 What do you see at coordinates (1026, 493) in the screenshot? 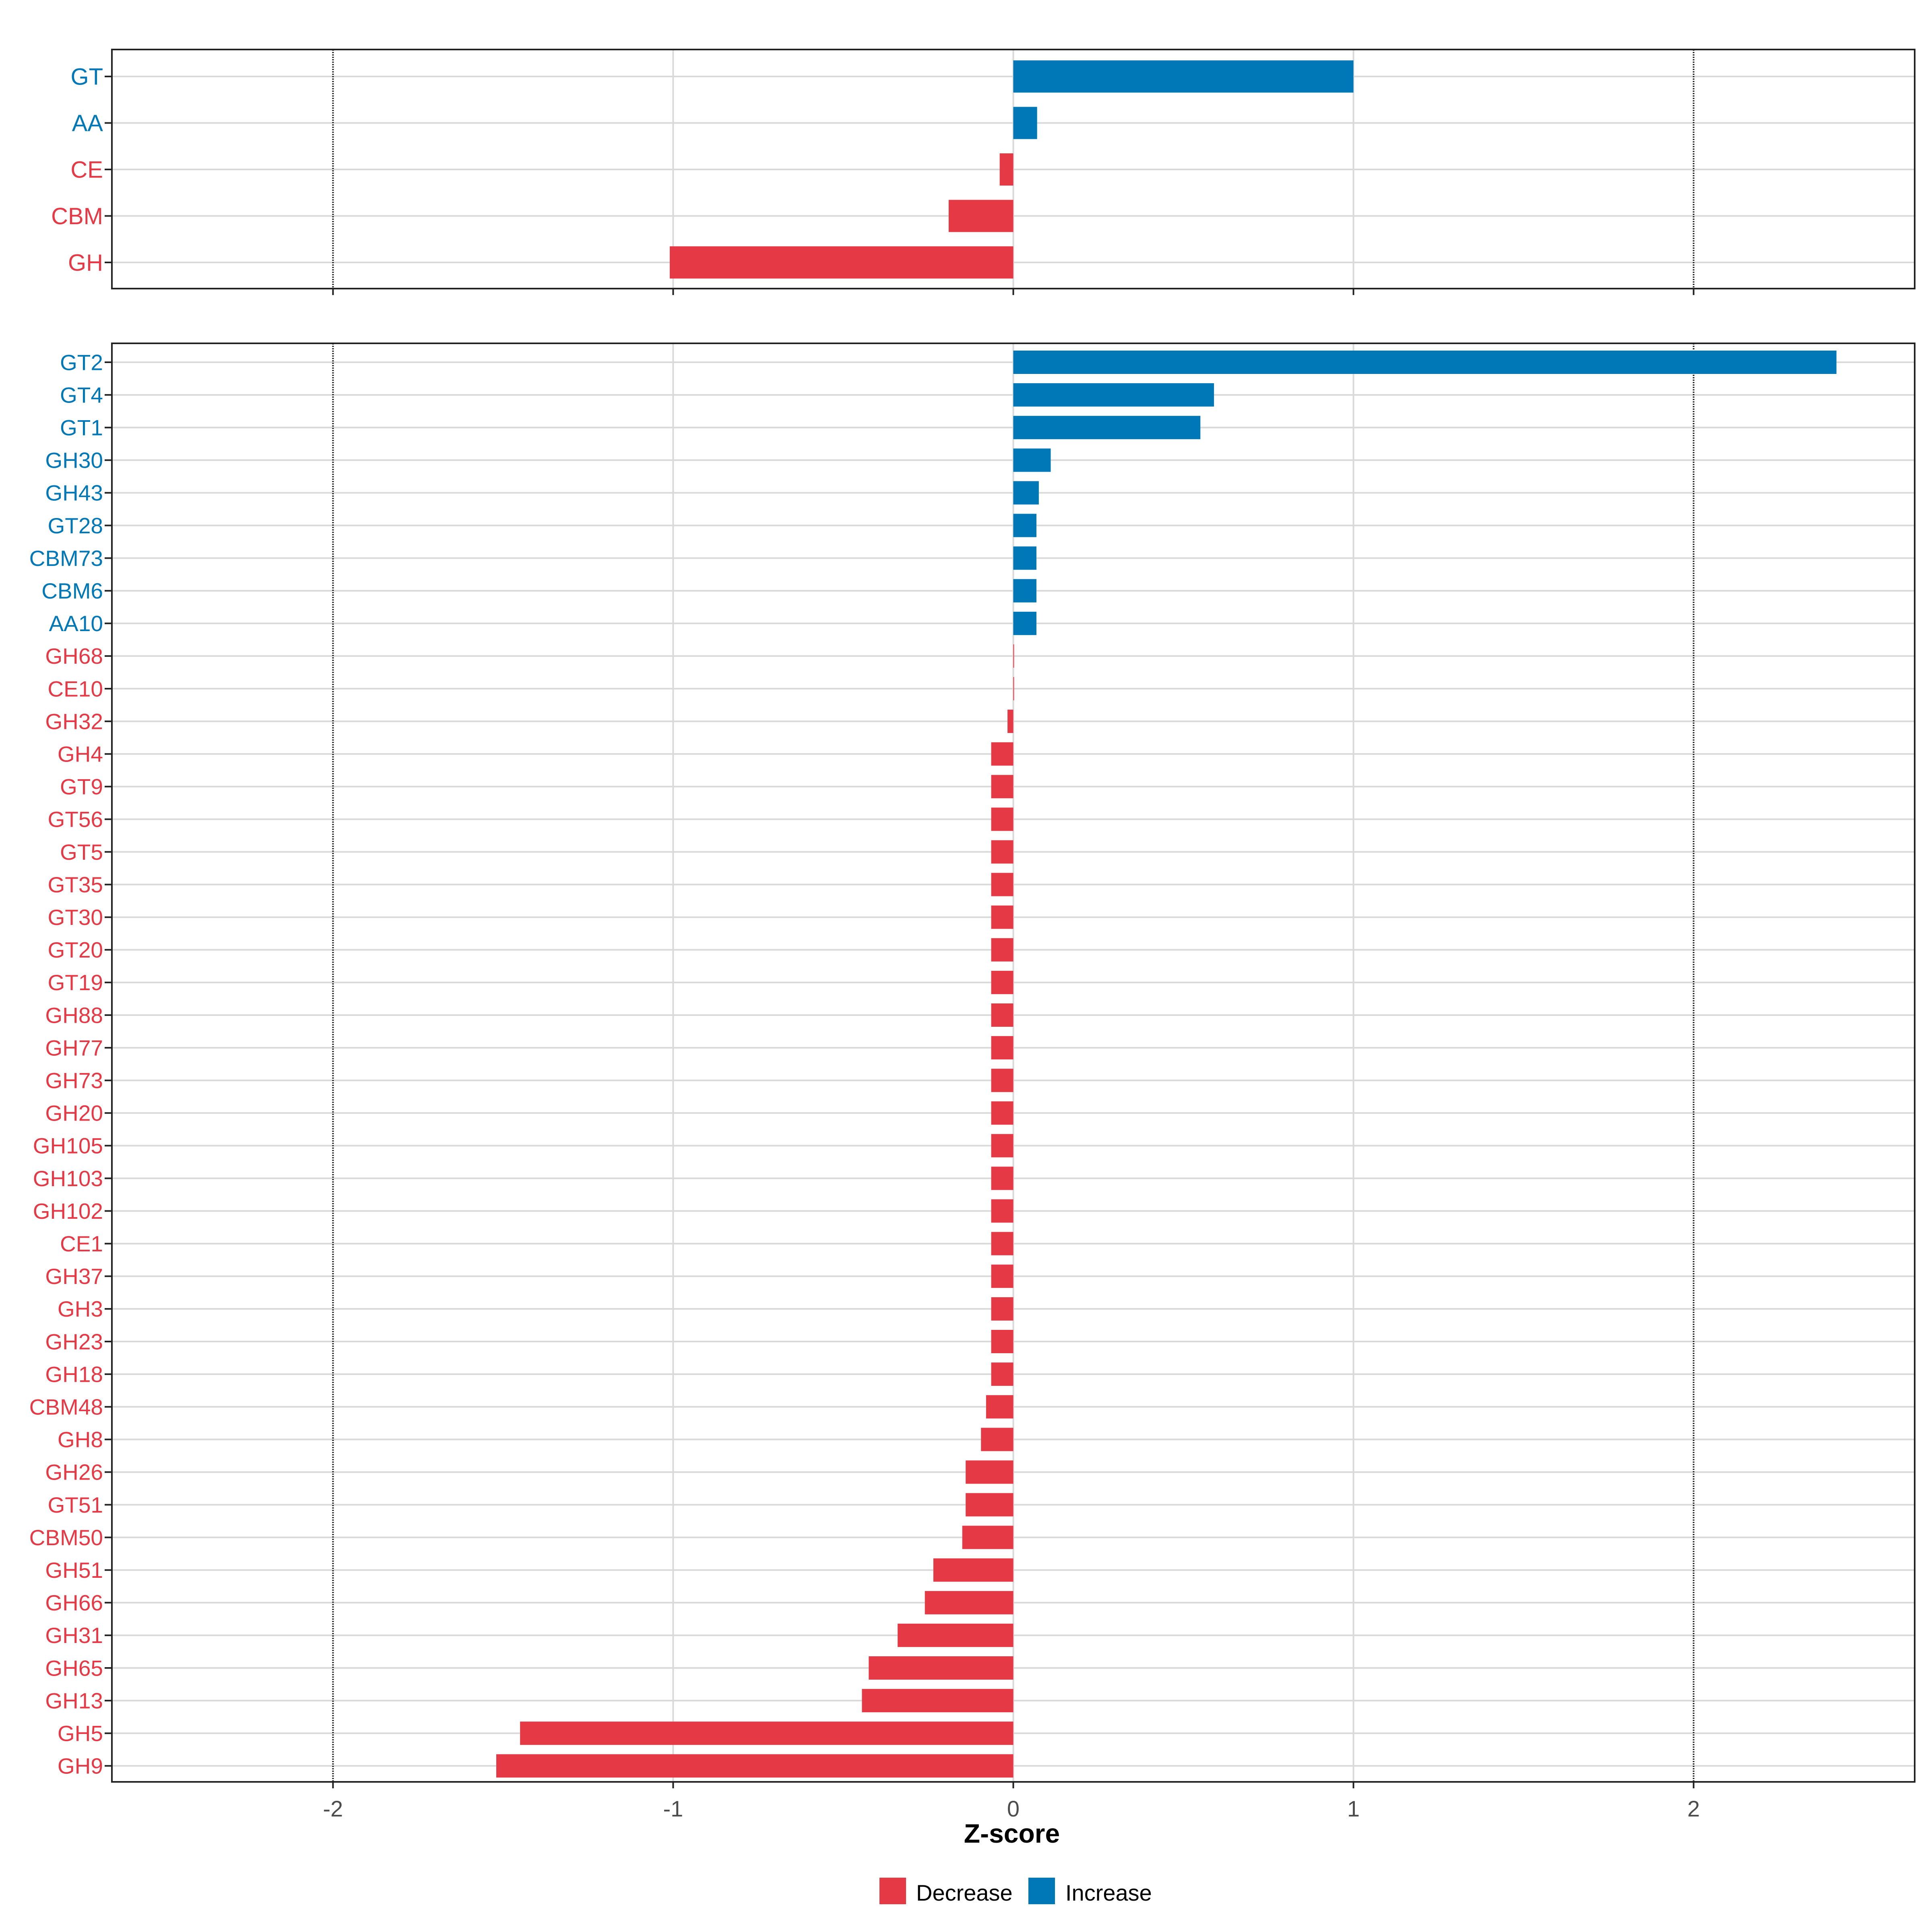
I see `bar-gh43` at bounding box center [1026, 493].